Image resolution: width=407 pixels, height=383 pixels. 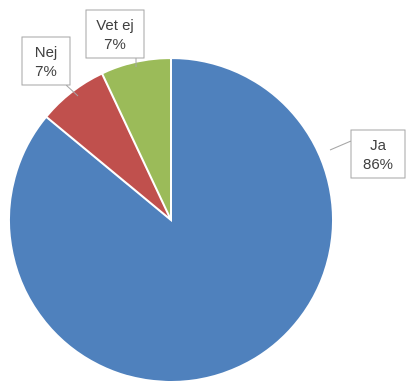 I want to click on slice-category-label: Ja, so click(x=378, y=145).